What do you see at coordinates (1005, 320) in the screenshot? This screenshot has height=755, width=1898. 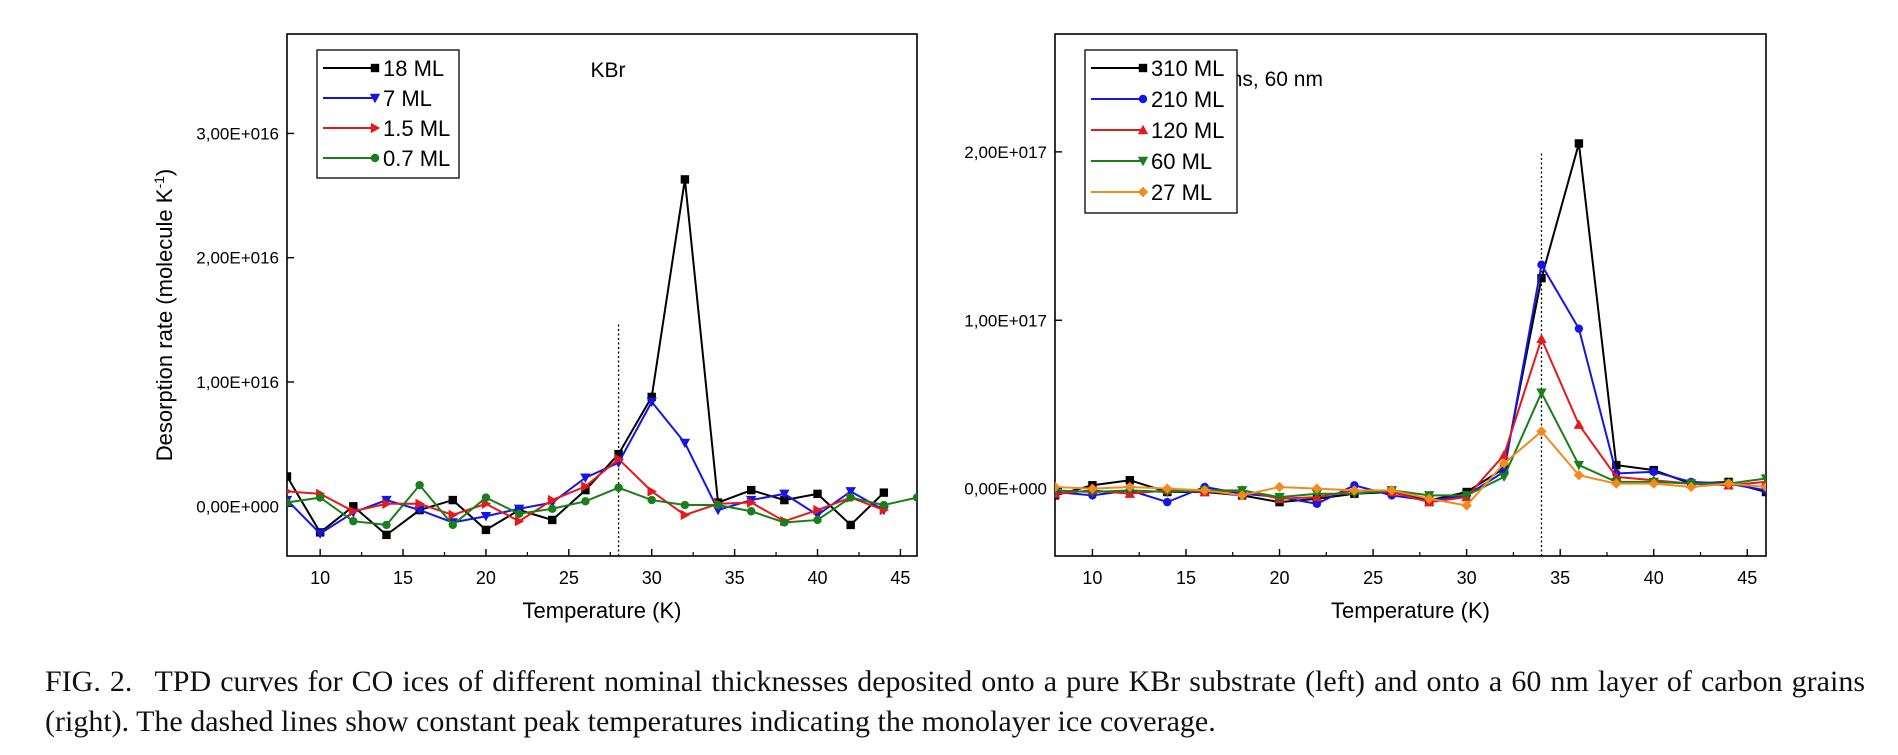 I see `y-tick-label: 1,00E+017` at bounding box center [1005, 320].